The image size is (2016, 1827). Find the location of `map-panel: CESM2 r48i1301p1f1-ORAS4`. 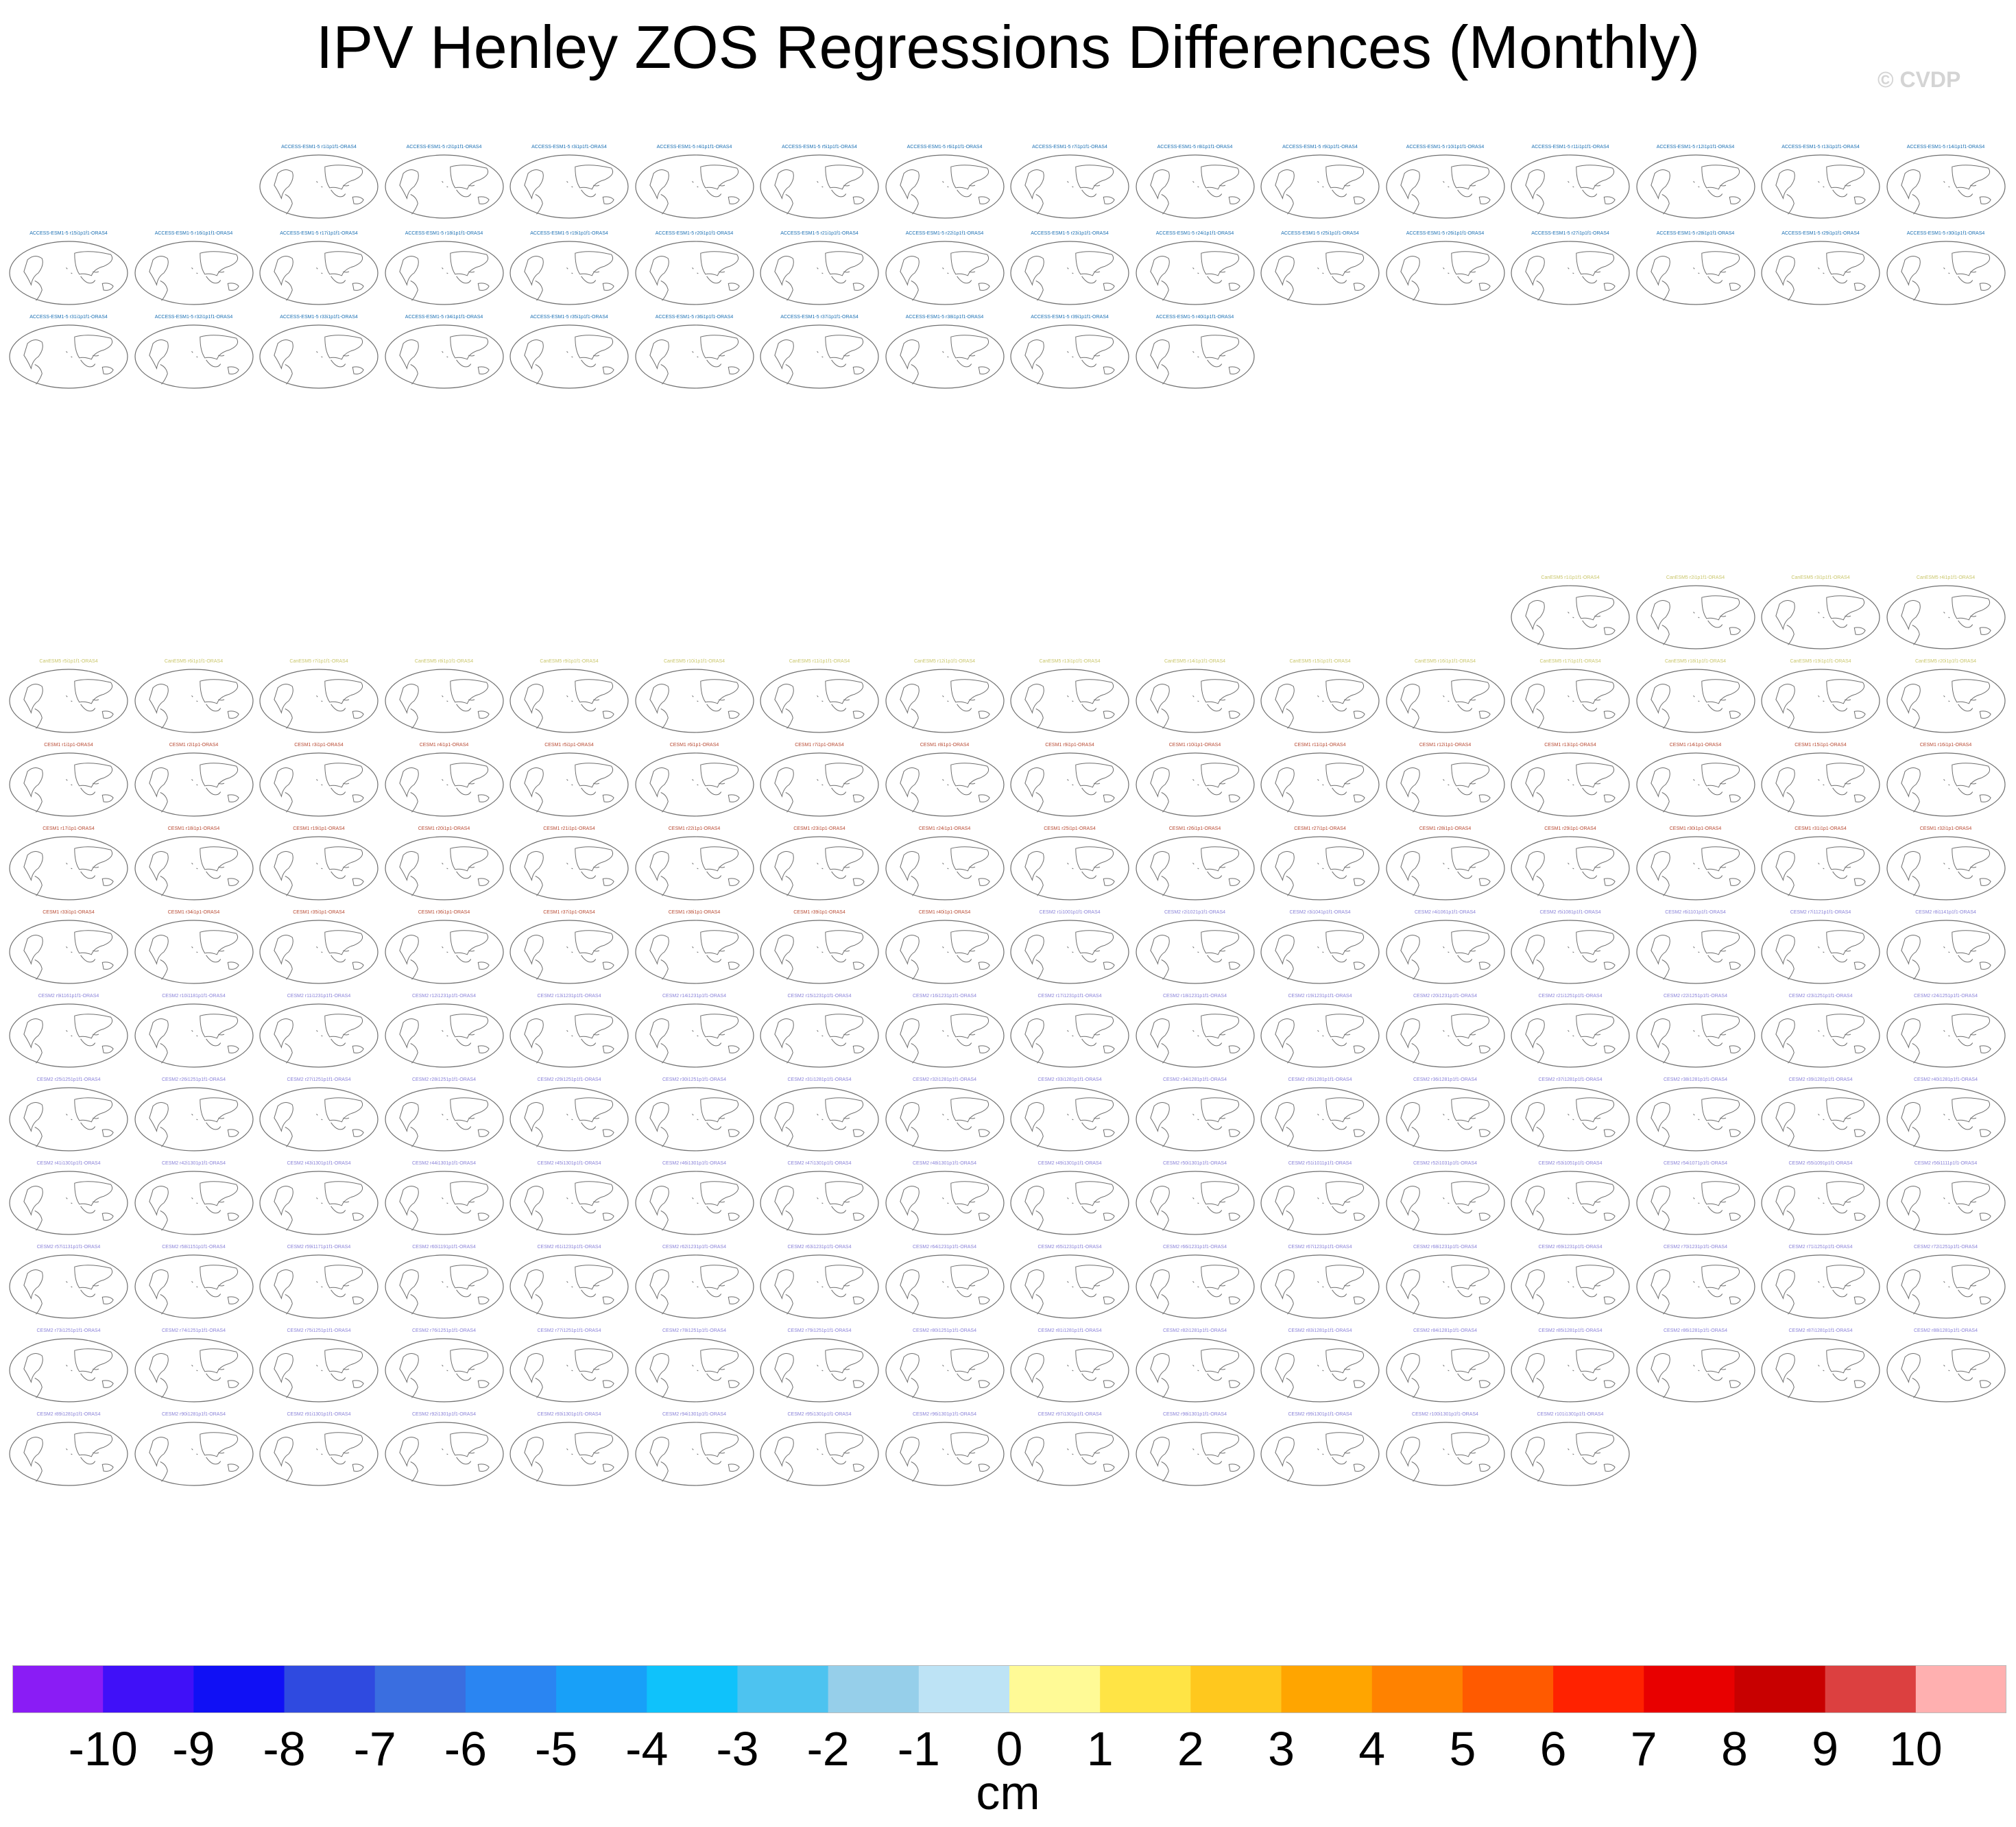

map-panel: CESM2 r48i1301p1f1-ORAS4 is located at coordinates (945, 1198).